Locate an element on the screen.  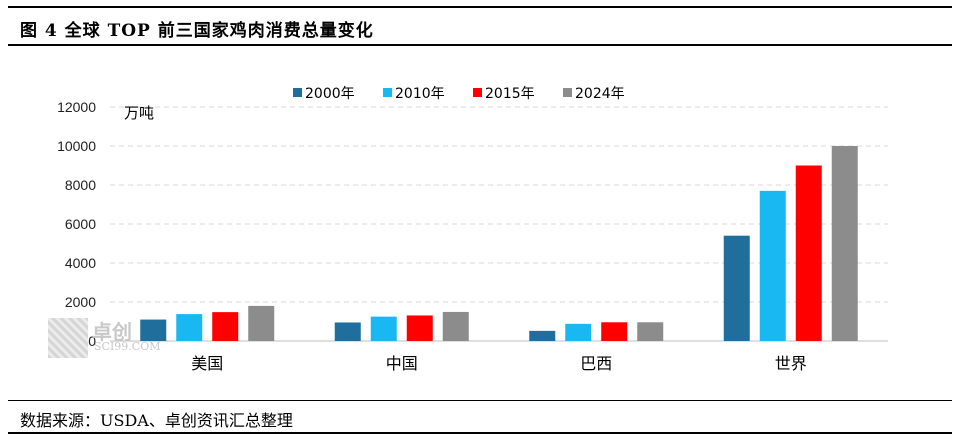
chart-title: 图 4 全球 TOP 前三国家鸡肉消费总量变化 is located at coordinates (197, 31).